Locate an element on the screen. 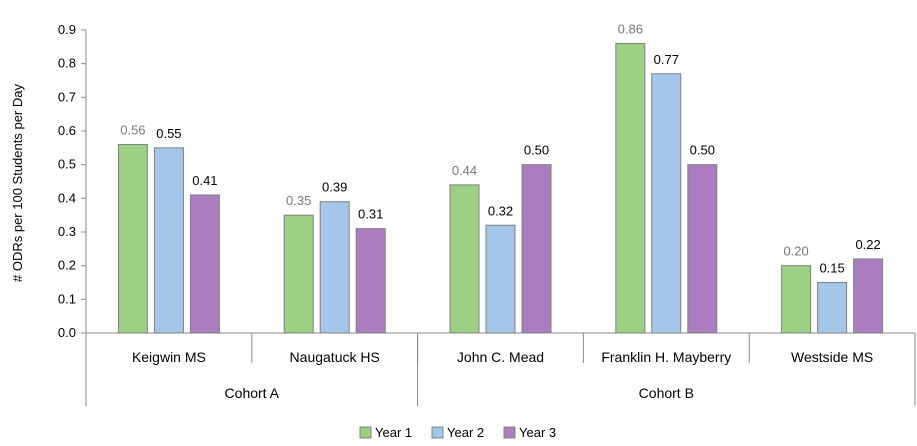 The height and width of the screenshot is (446, 917). category-label: John C. Mead is located at coordinates (500, 357).